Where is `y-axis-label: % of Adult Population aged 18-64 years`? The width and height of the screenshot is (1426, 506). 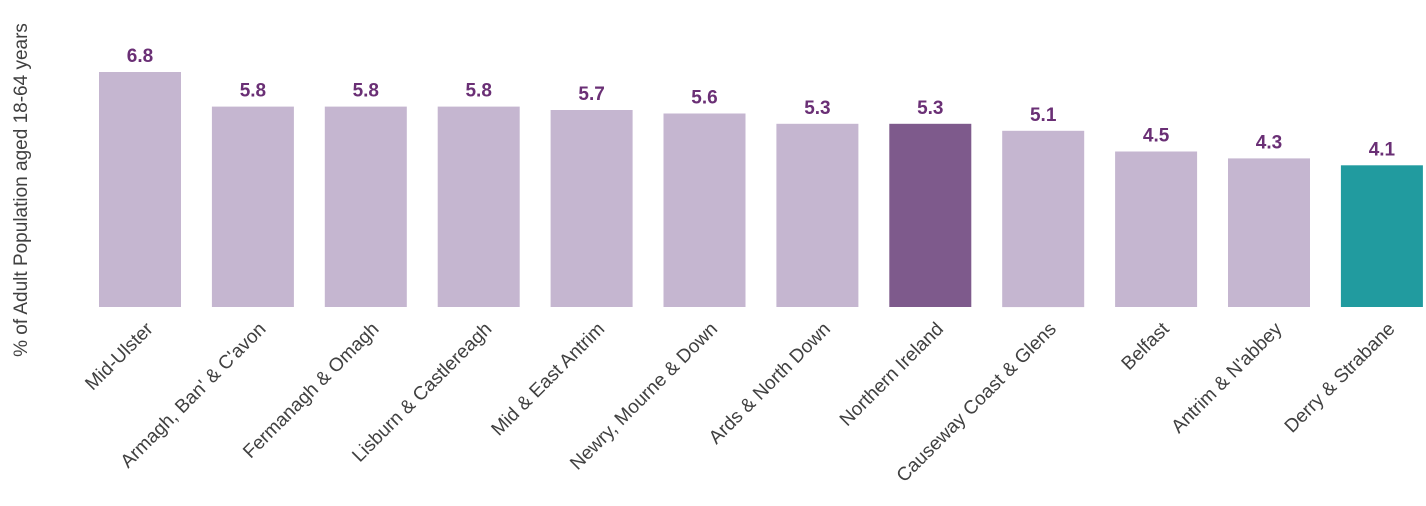 y-axis-label: % of Adult Population aged 18-64 years is located at coordinates (21, 190).